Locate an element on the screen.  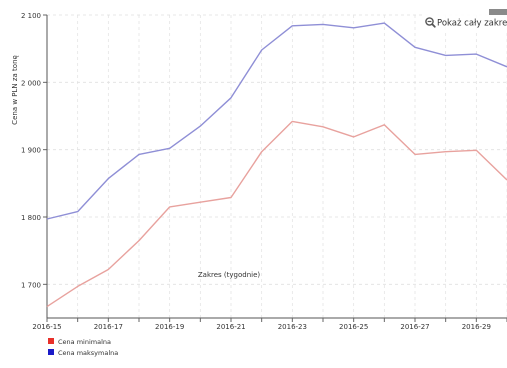
x-tick-label: 2016-19 is located at coordinates (169, 327).